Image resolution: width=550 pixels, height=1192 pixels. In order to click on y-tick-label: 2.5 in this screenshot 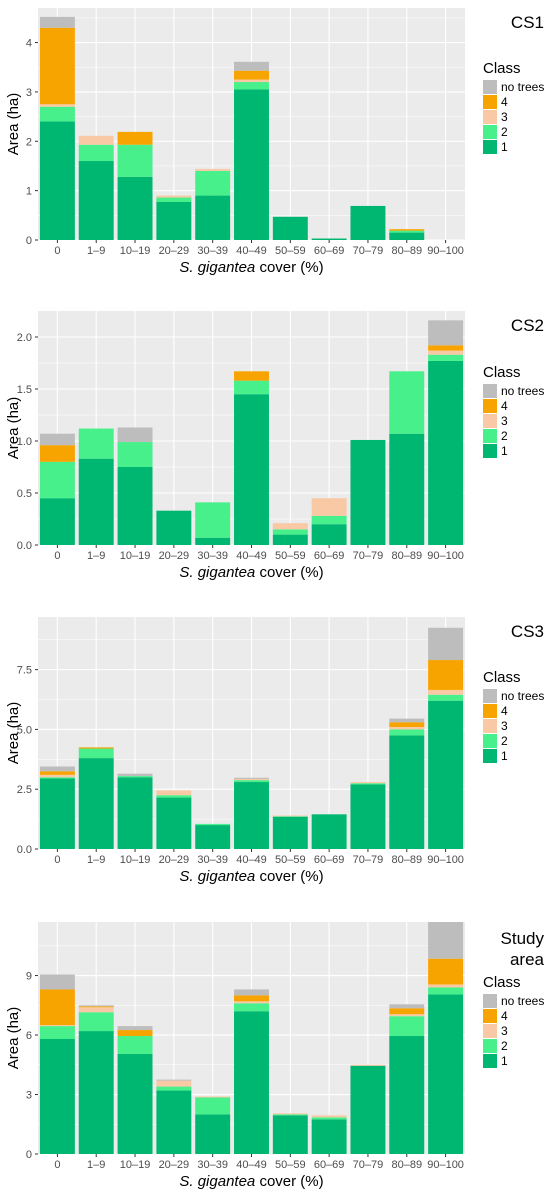, I will do `click(24, 790)`.